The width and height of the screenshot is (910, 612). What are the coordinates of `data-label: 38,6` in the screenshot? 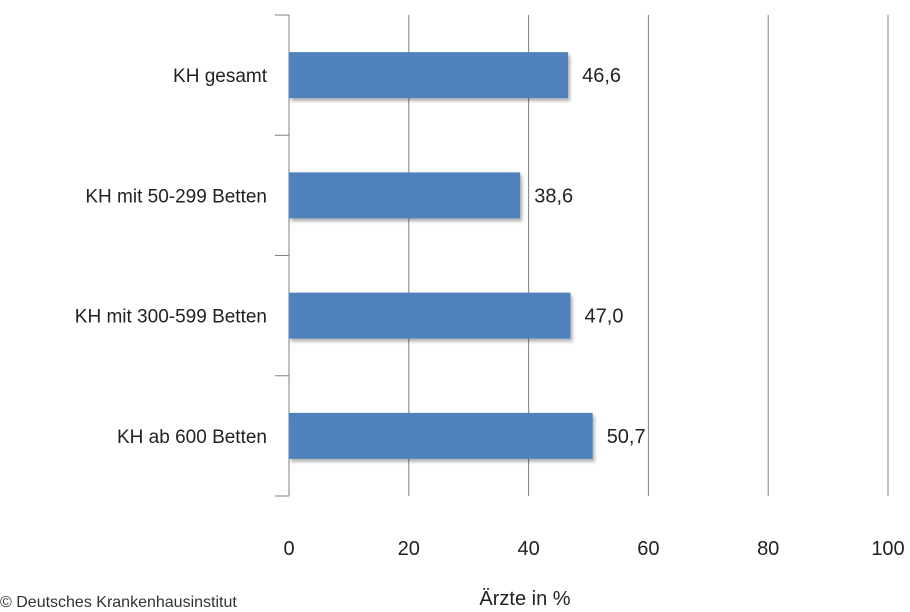 It's located at (553, 196).